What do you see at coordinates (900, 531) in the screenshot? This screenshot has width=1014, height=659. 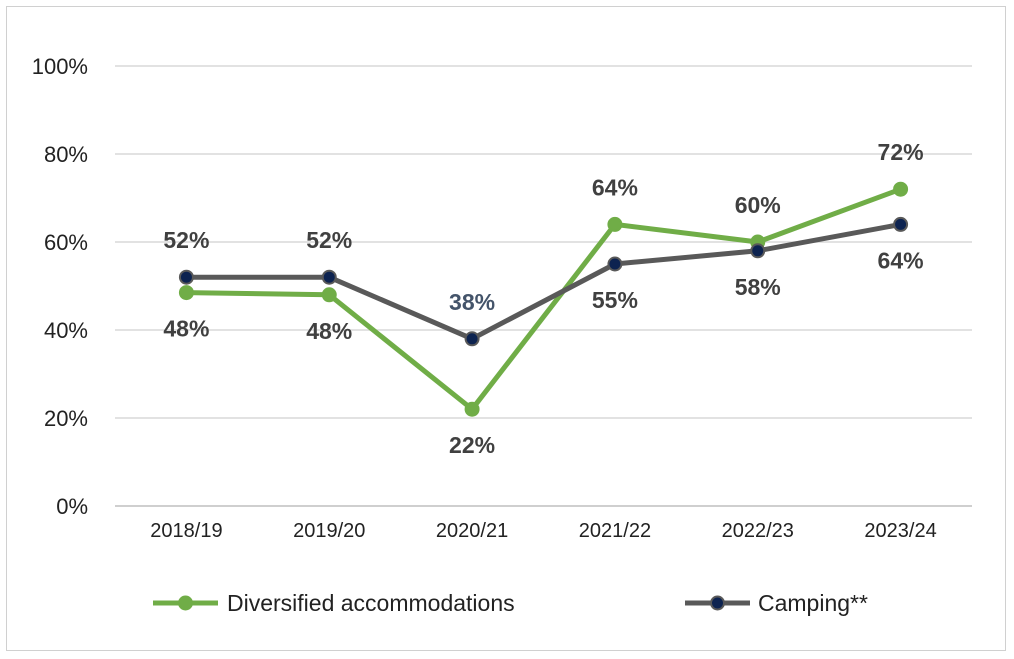 I see `x-tick-label: 2023/24` at bounding box center [900, 531].